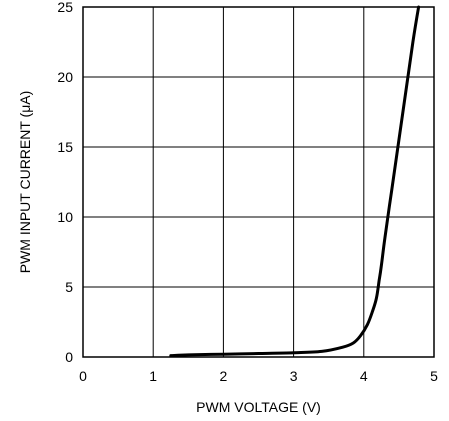 Image resolution: width=449 pixels, height=421 pixels. Describe the element at coordinates (83, 376) in the screenshot. I see `x-tick-label: 0` at that location.